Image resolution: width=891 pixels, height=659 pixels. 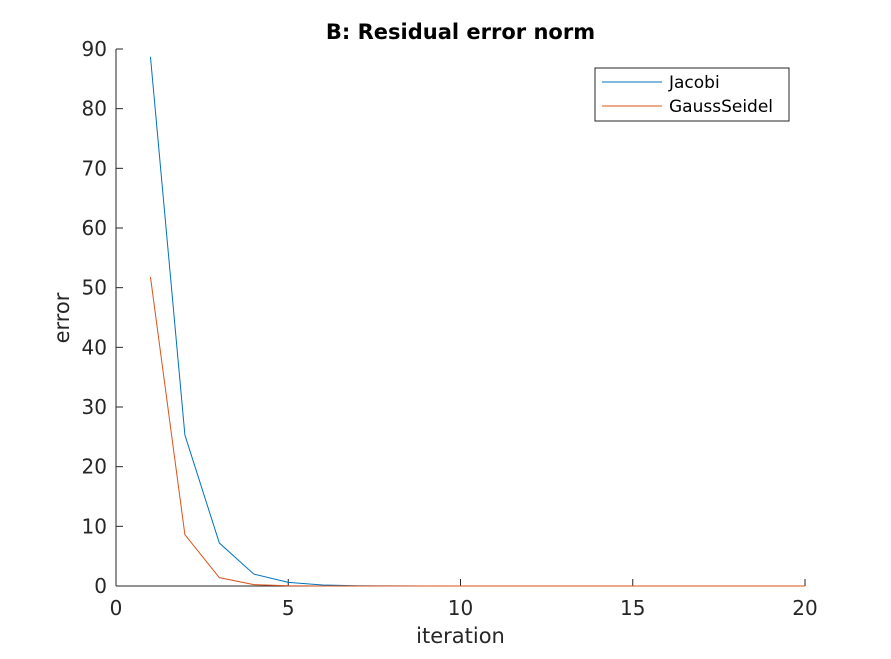 I want to click on chart-title: B: Residual error norm, so click(x=460, y=32).